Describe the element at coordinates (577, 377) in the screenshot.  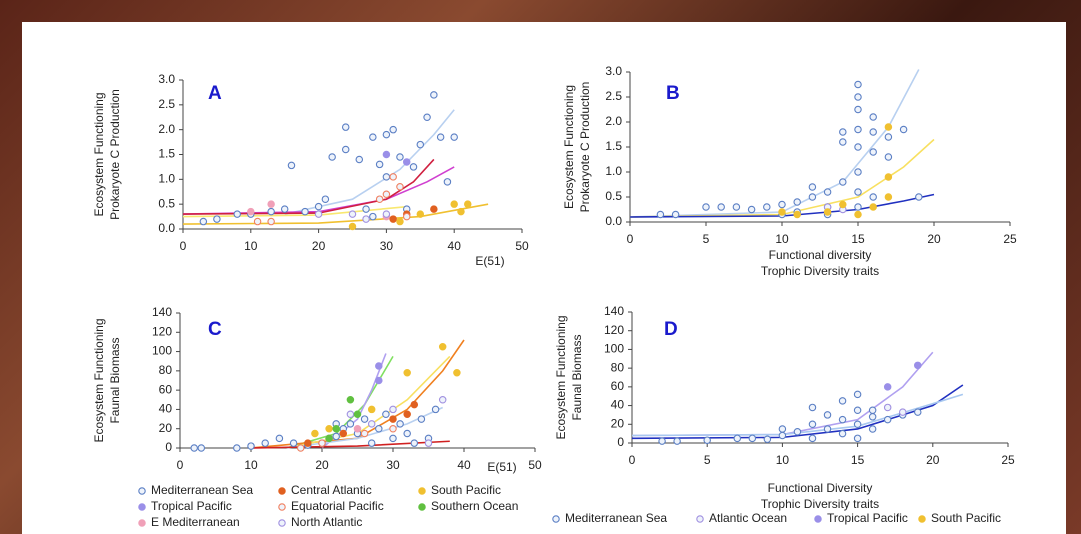
I see `y-axis-label: Faunal Biomass` at that location.